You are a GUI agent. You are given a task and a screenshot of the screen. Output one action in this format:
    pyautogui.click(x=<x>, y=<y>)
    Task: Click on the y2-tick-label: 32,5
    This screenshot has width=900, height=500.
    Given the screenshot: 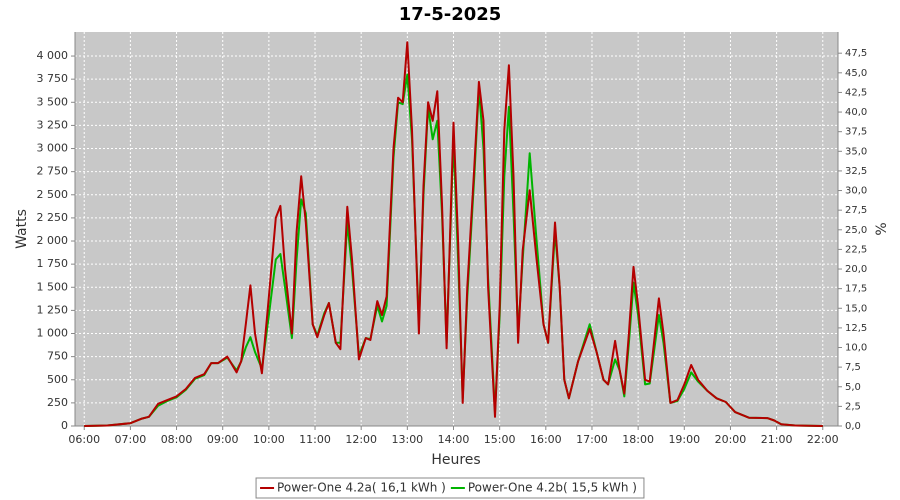 What is the action you would take?
    pyautogui.click(x=856, y=171)
    